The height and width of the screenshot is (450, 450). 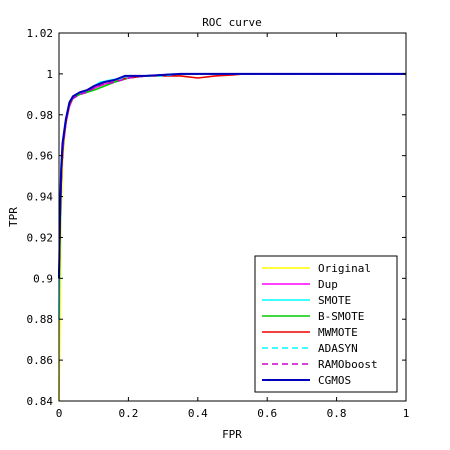 I want to click on x-tick-label: 0, so click(x=59, y=413).